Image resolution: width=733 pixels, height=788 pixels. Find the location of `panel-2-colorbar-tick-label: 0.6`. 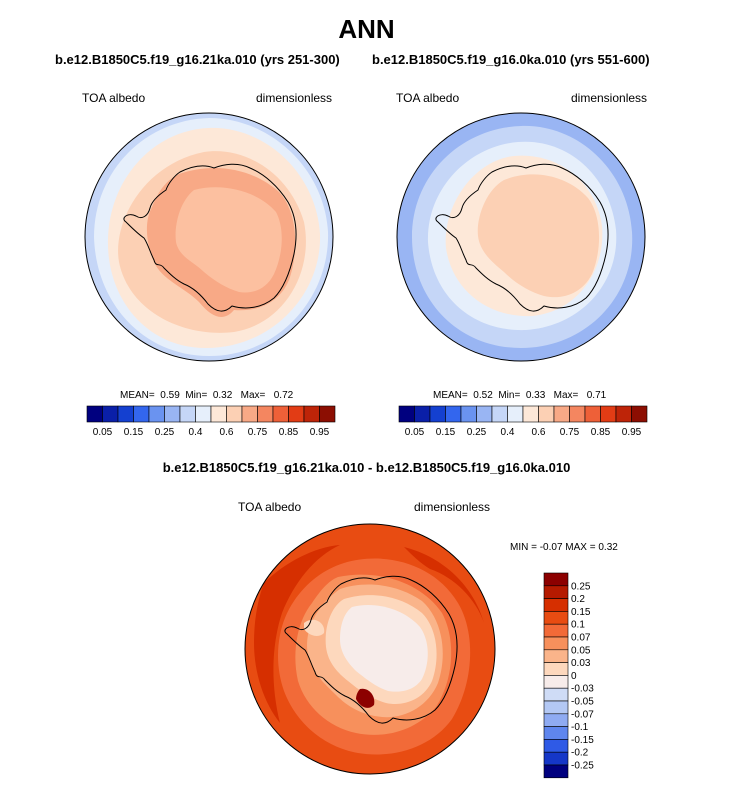

panel-2-colorbar-tick-label: 0.6 is located at coordinates (539, 432).